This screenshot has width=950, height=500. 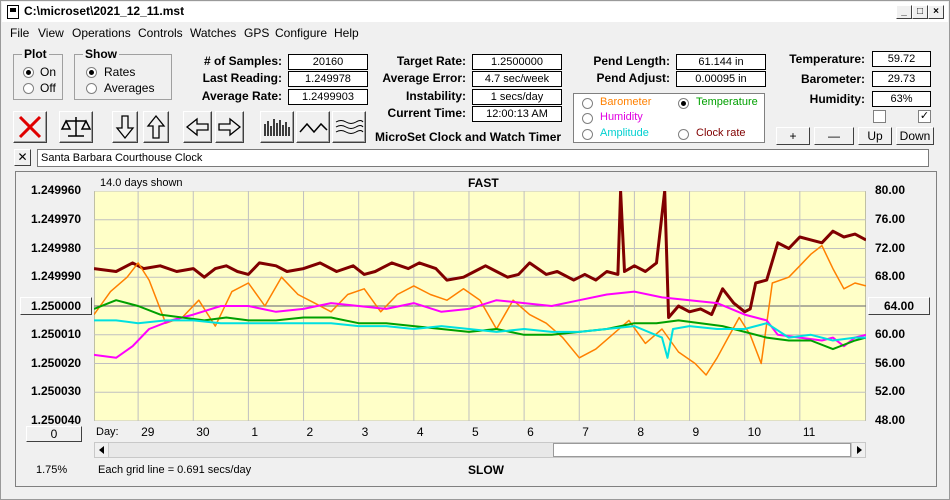 What do you see at coordinates (901, 59) in the screenshot?
I see `temperature-value: 59.72` at bounding box center [901, 59].